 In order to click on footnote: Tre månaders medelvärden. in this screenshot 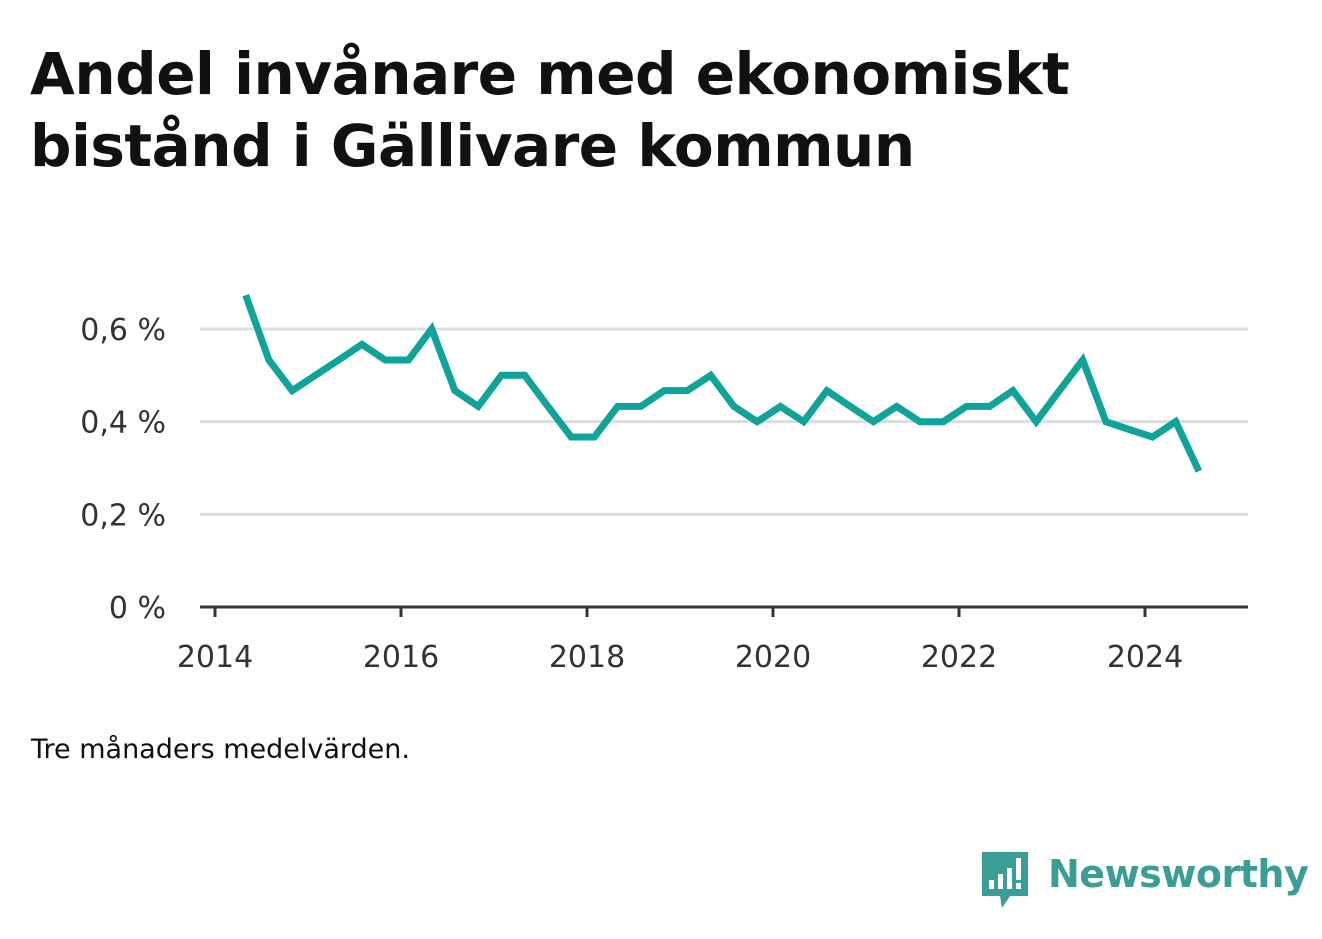, I will do `click(220, 749)`.